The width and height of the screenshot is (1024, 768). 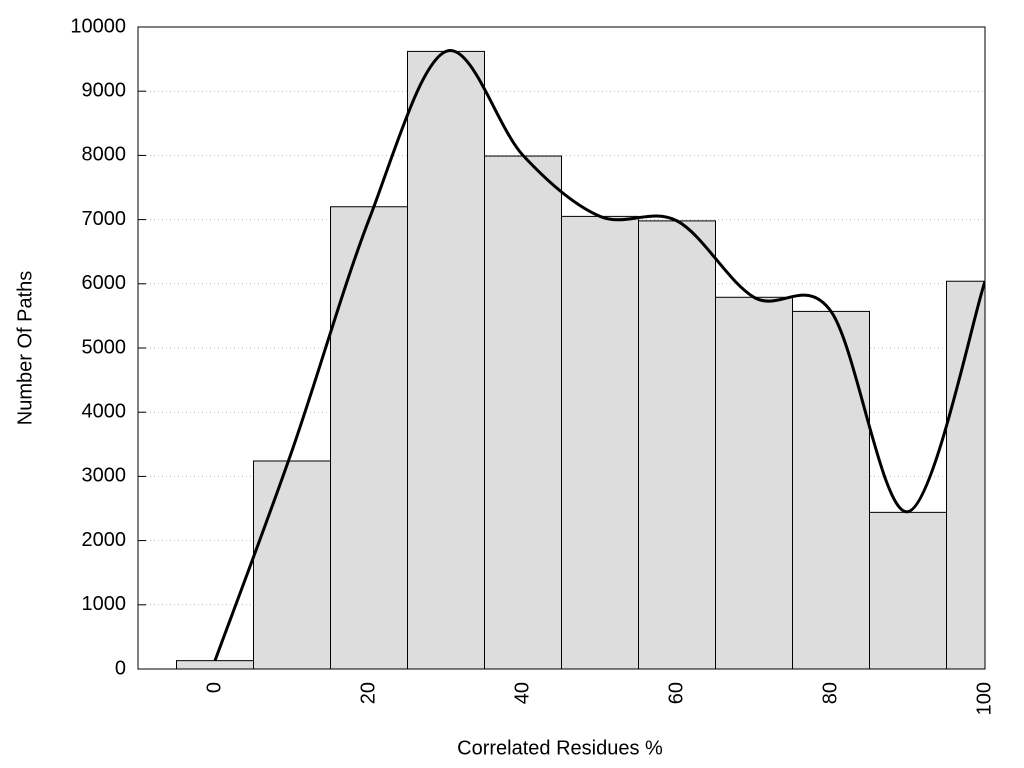 I want to click on y-tick-label: 1000, so click(x=104, y=604).